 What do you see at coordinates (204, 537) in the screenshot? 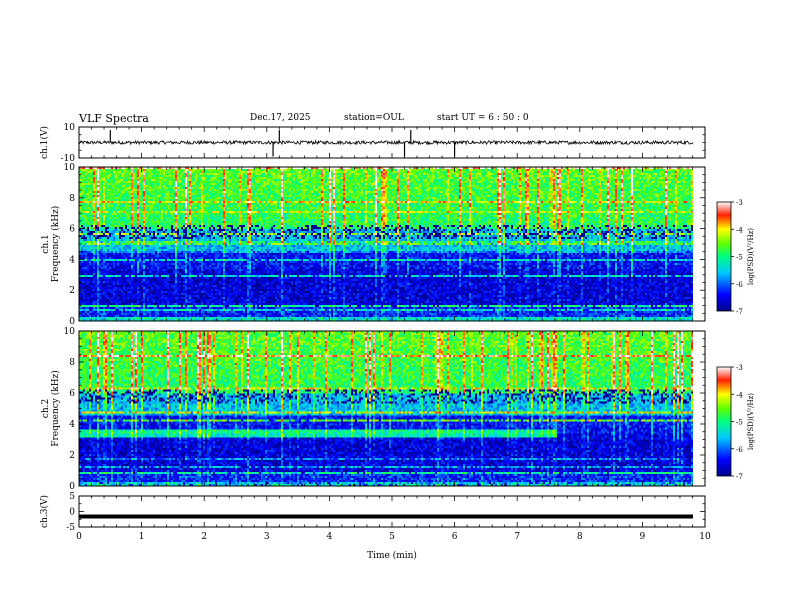
I see `x-tick-label: 2` at bounding box center [204, 537].